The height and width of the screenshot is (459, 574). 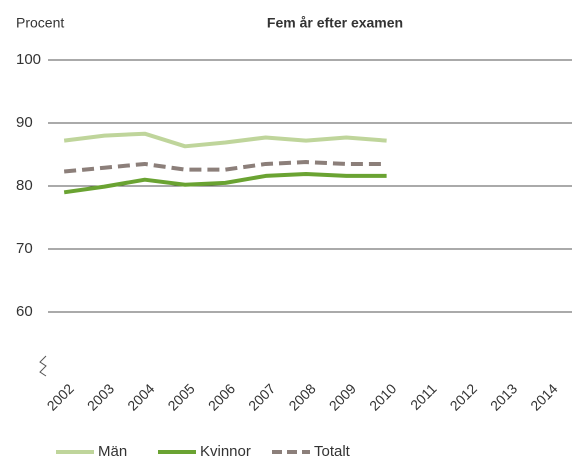 I want to click on y-tick-label: 80, so click(x=24, y=185).